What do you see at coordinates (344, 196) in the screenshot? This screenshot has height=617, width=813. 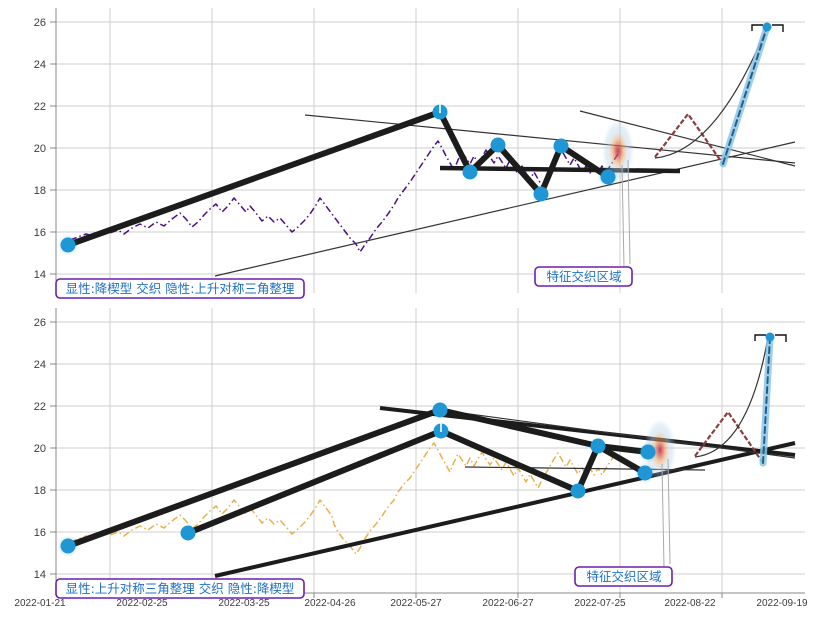 I see `price-series-purple` at bounding box center [344, 196].